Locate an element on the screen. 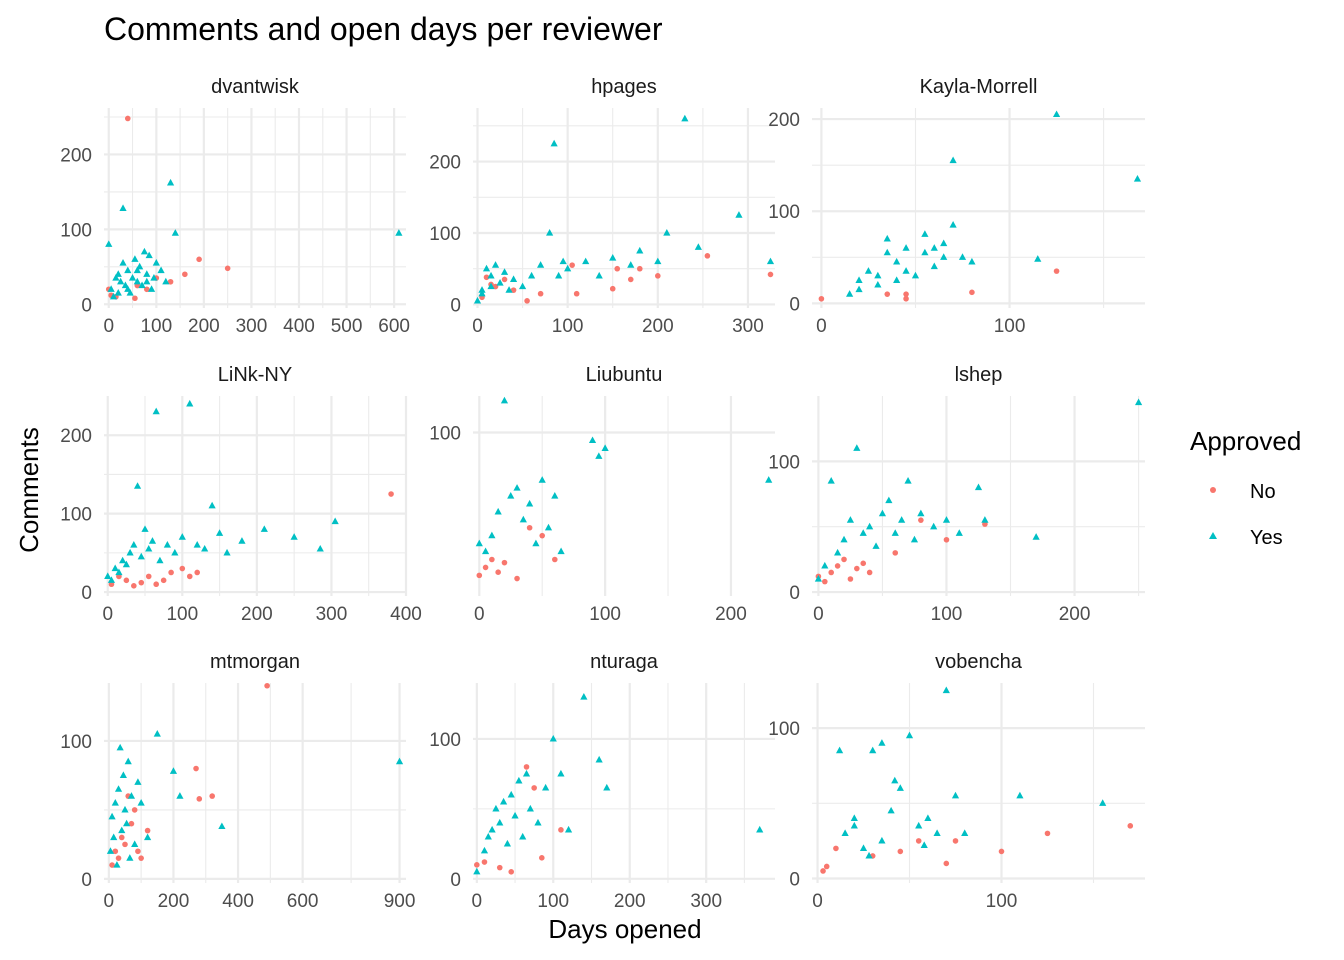  facet-panel: 0 100 200 300 0 100 nturaga is located at coordinates (602, 781).